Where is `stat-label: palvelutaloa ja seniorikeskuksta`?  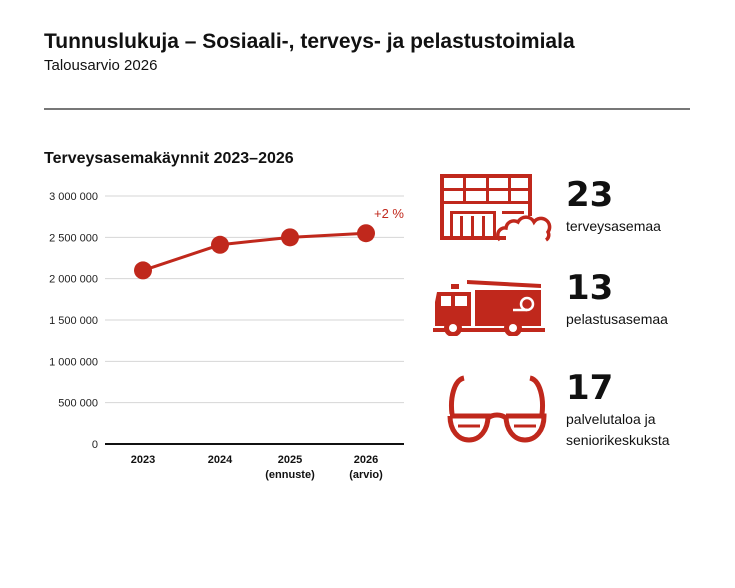 stat-label: palvelutaloa ja seniorikeskuksta is located at coordinates (618, 429).